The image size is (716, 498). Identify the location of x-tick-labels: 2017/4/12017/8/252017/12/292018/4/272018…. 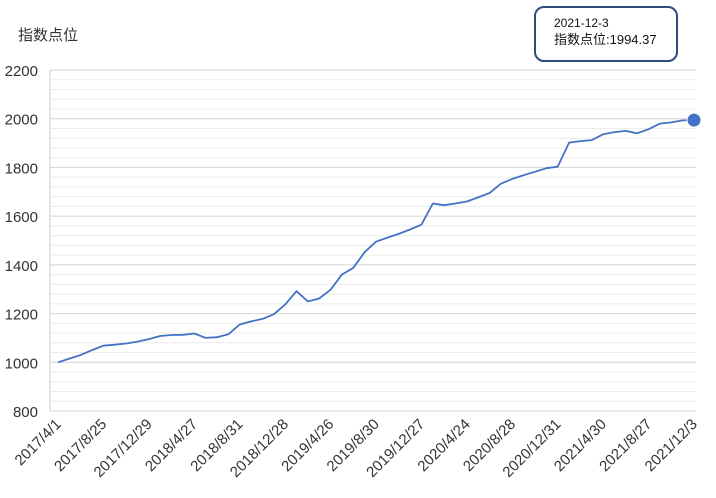
(356, 448).